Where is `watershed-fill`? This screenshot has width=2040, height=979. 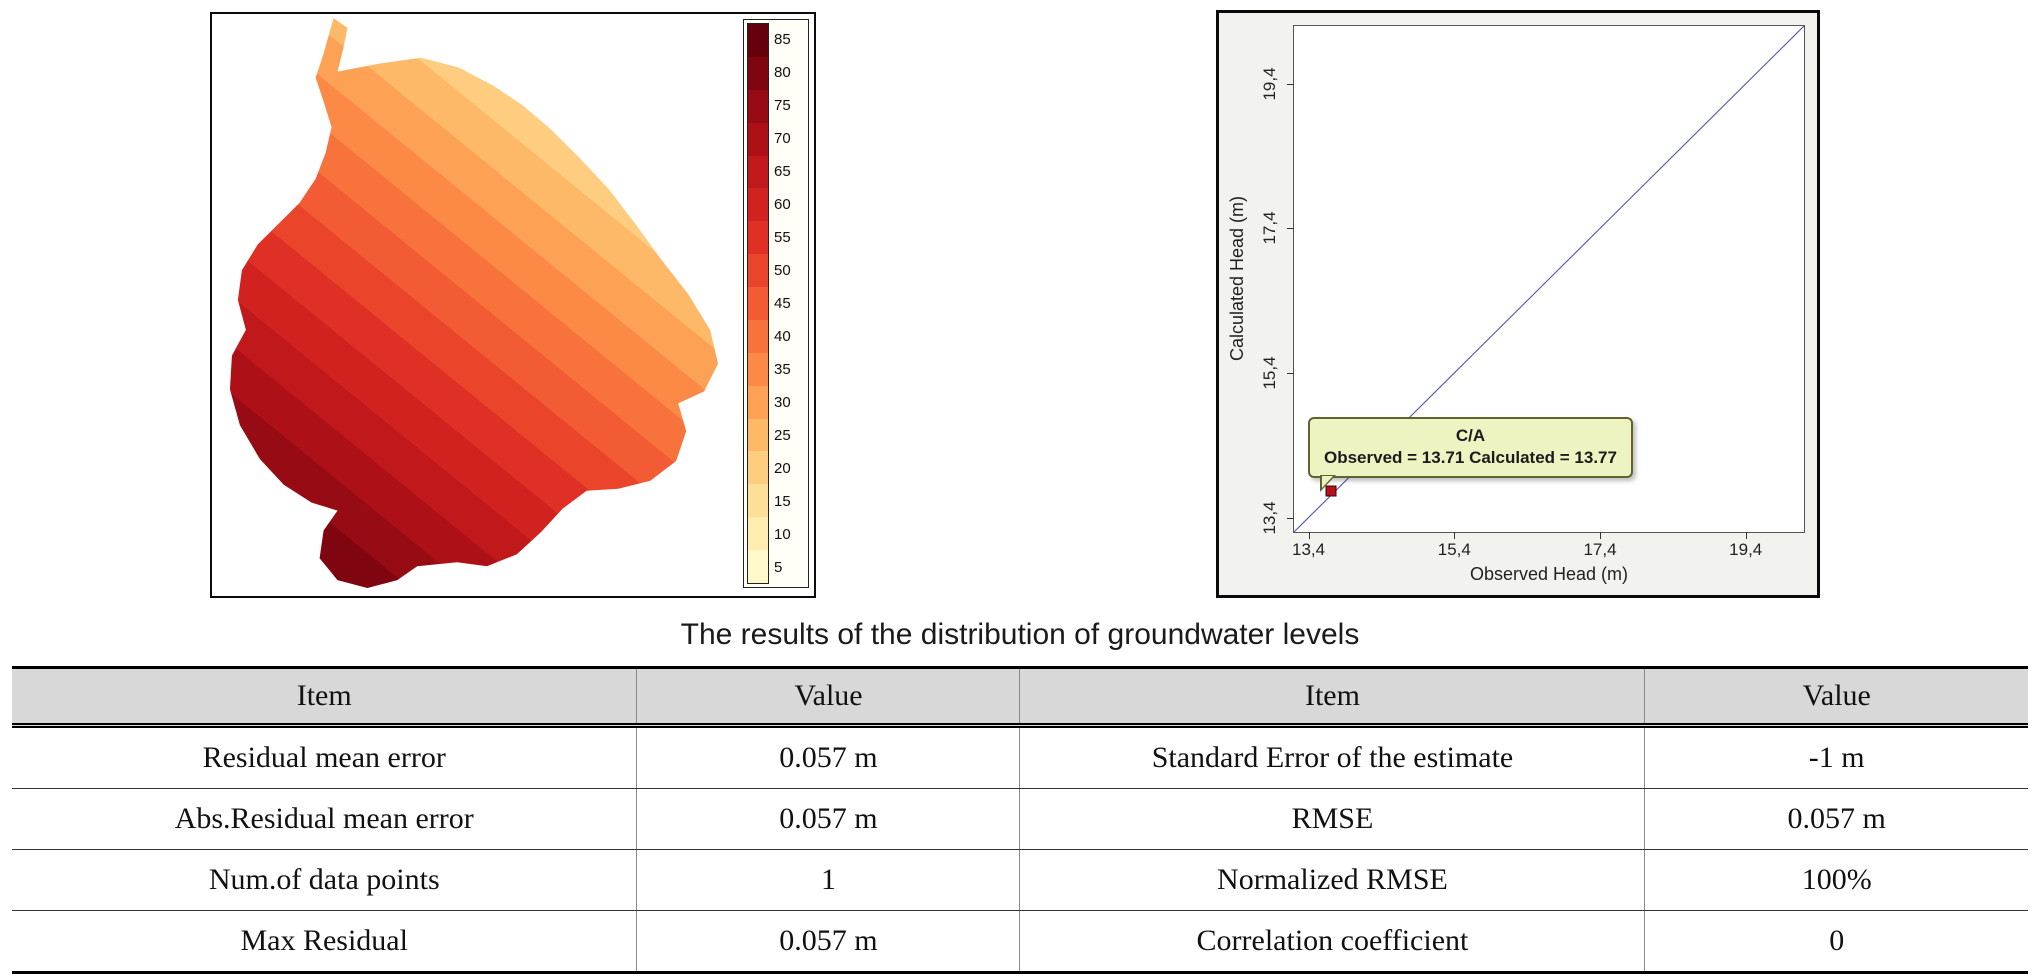
watershed-fill is located at coordinates (474, 303).